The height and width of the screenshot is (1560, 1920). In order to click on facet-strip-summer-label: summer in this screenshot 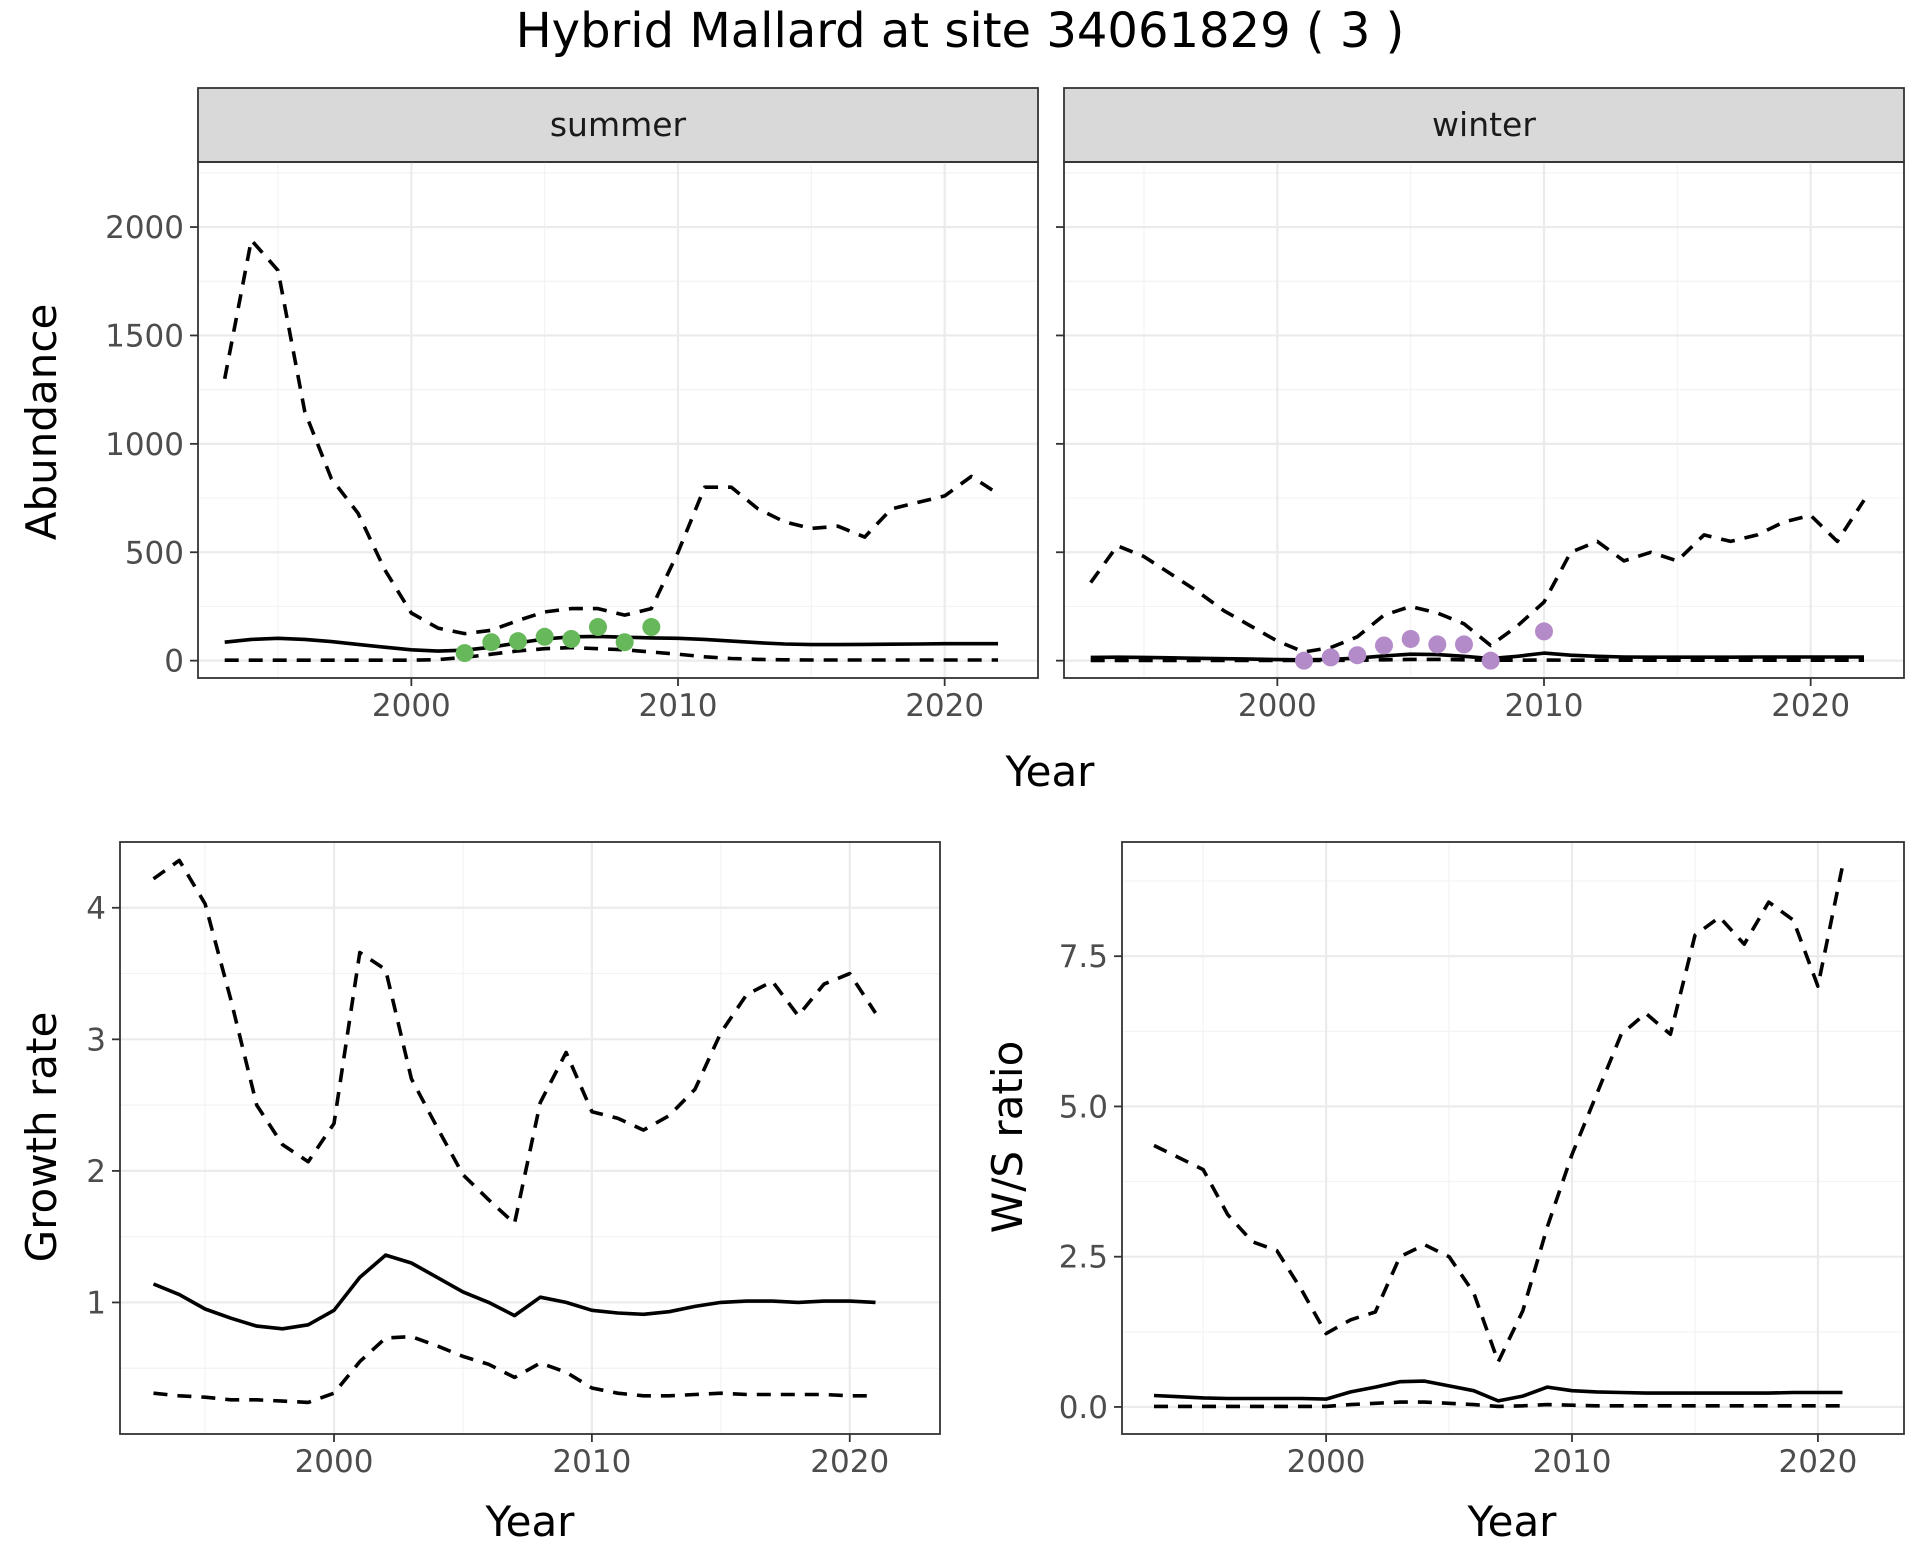, I will do `click(618, 124)`.